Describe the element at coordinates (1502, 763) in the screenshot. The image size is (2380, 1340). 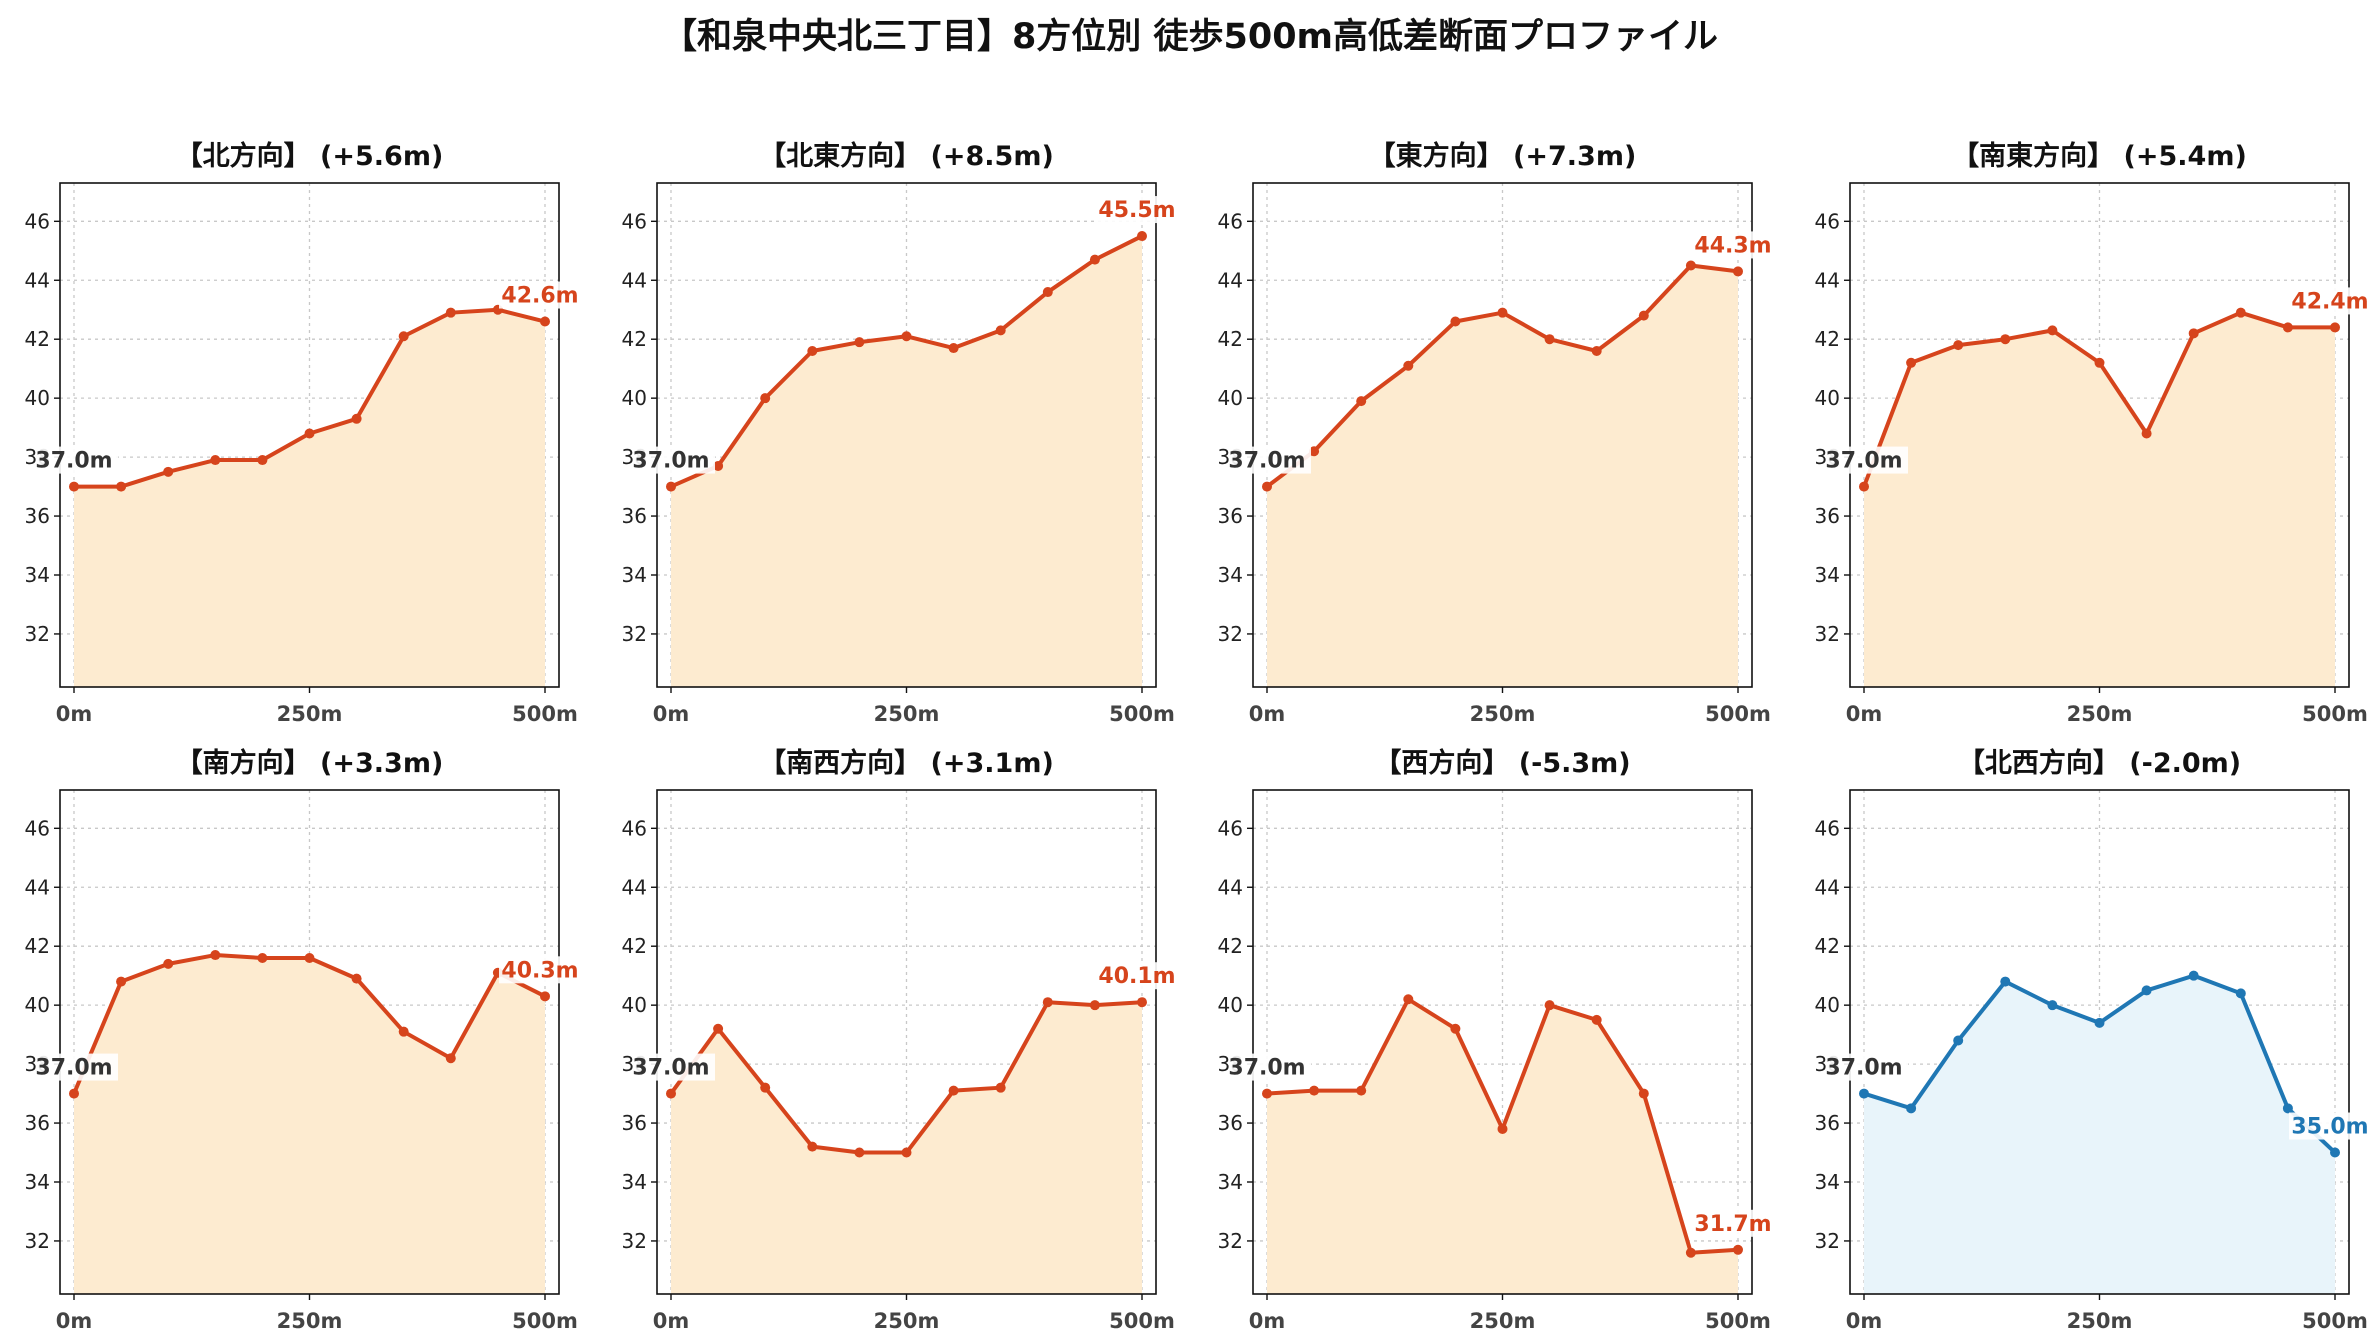
I see `panel-title: 【西方向】 (-5.3m)` at that location.